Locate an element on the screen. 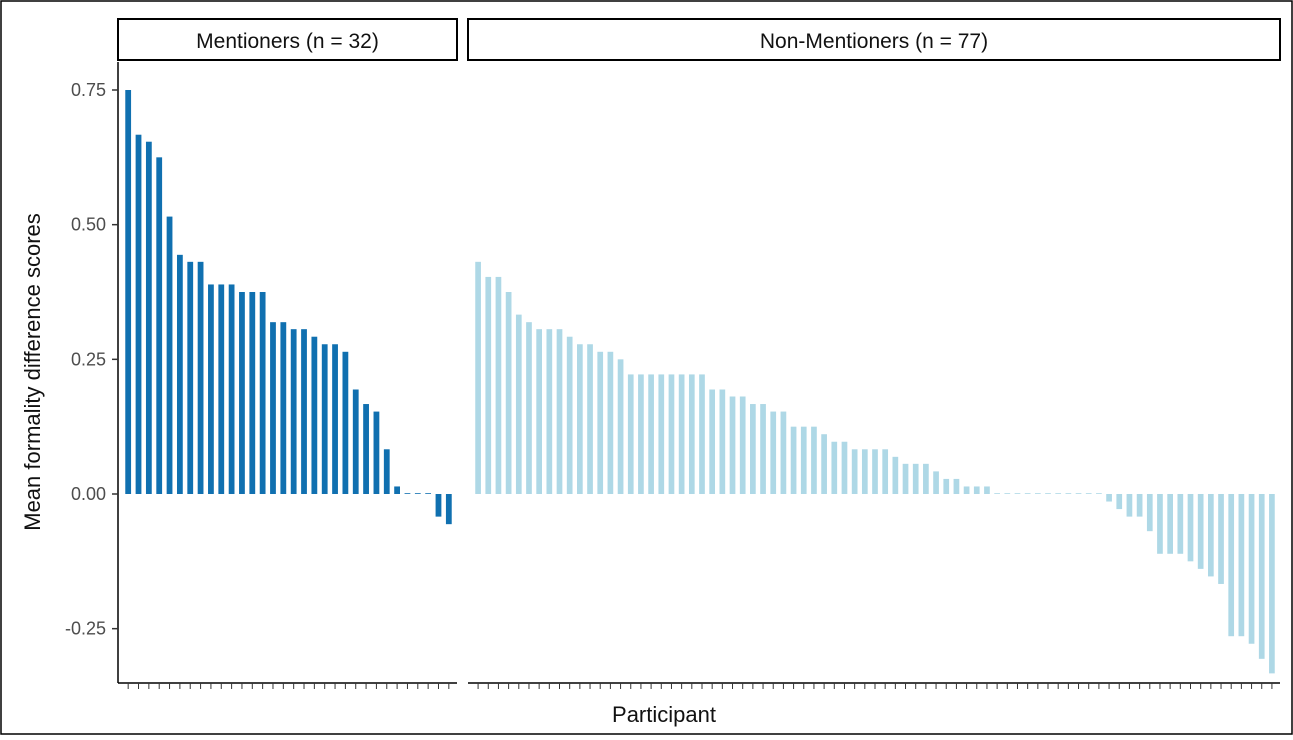 Image resolution: width=1293 pixels, height=740 pixels. strip-header-non-mentioners is located at coordinates (874, 39).